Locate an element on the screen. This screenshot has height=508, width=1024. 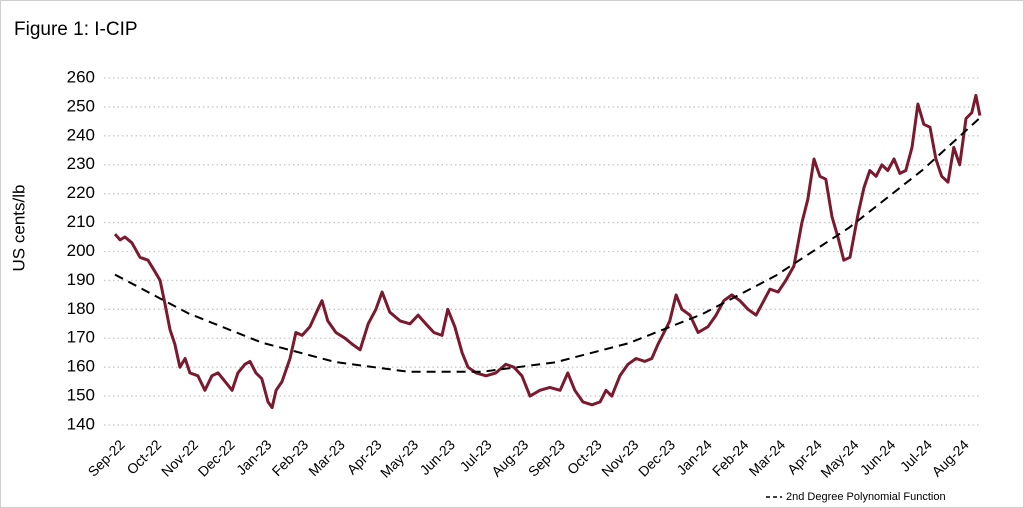
y-tick-label: 140 is located at coordinates (81, 423).